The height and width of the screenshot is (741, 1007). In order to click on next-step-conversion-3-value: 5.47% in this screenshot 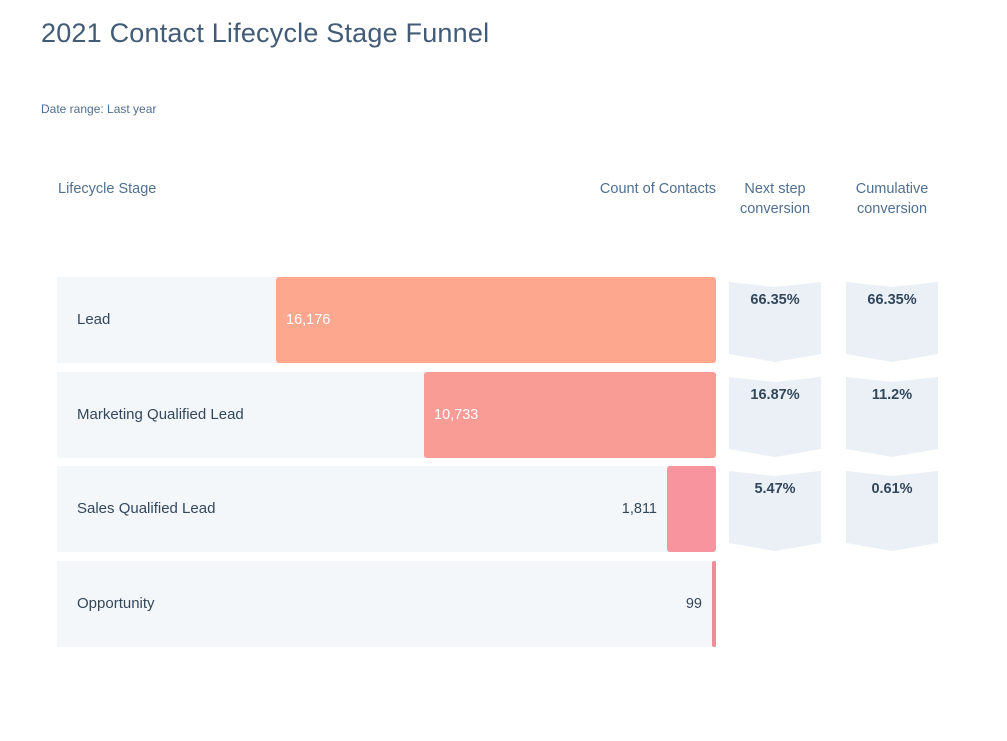, I will do `click(775, 489)`.